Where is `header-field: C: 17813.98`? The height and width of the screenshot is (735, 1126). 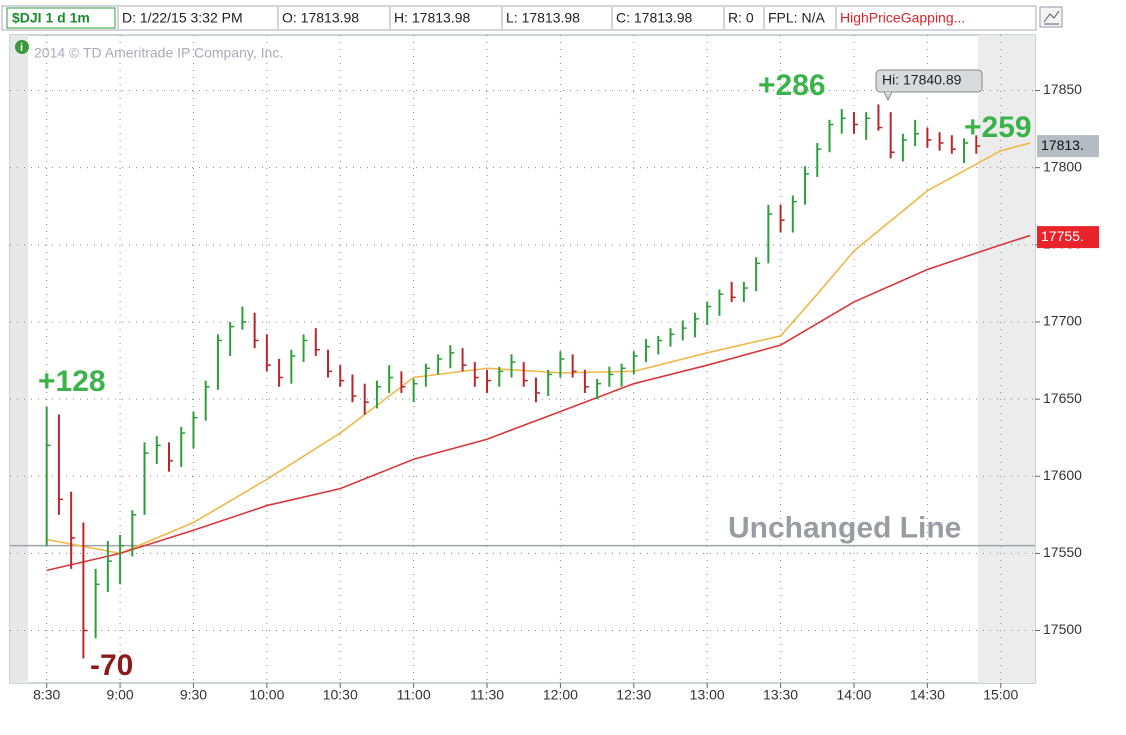
header-field: C: 17813.98 is located at coordinates (654, 18).